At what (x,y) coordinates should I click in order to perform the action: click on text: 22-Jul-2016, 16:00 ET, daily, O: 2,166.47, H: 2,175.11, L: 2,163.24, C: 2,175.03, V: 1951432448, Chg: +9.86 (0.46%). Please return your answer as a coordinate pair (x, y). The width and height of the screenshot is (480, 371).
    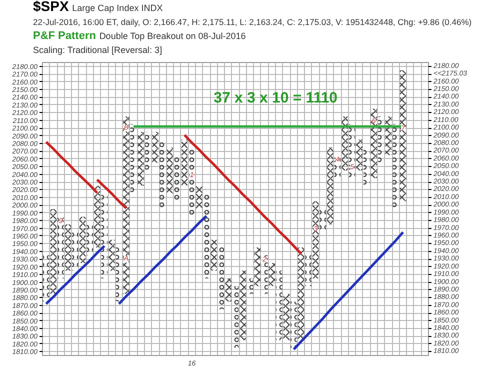
    Looking at the image, I should click on (252, 22).